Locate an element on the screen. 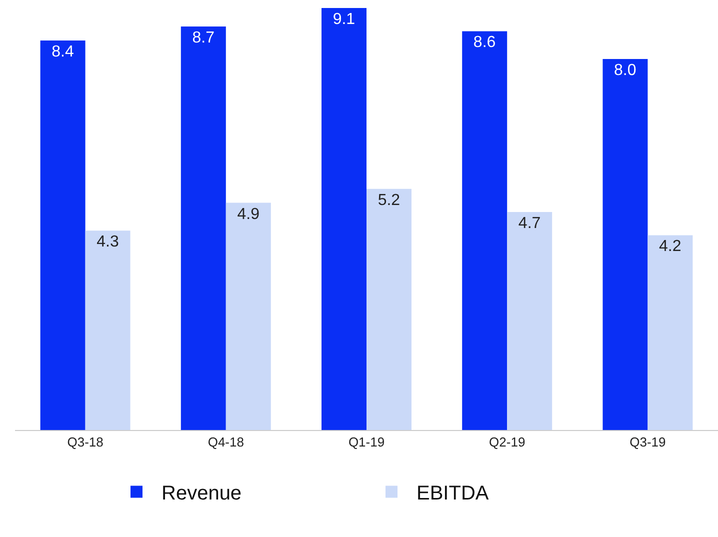  x-tick-label: Q1-19 is located at coordinates (366, 442).